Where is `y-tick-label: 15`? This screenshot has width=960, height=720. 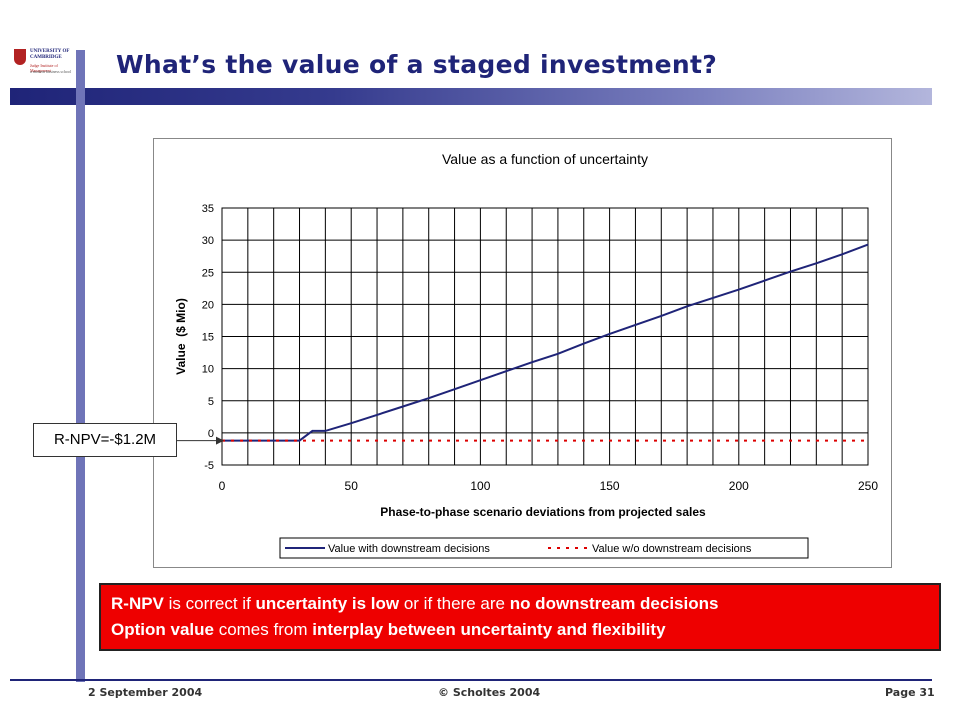
y-tick-label: 15 is located at coordinates (208, 338).